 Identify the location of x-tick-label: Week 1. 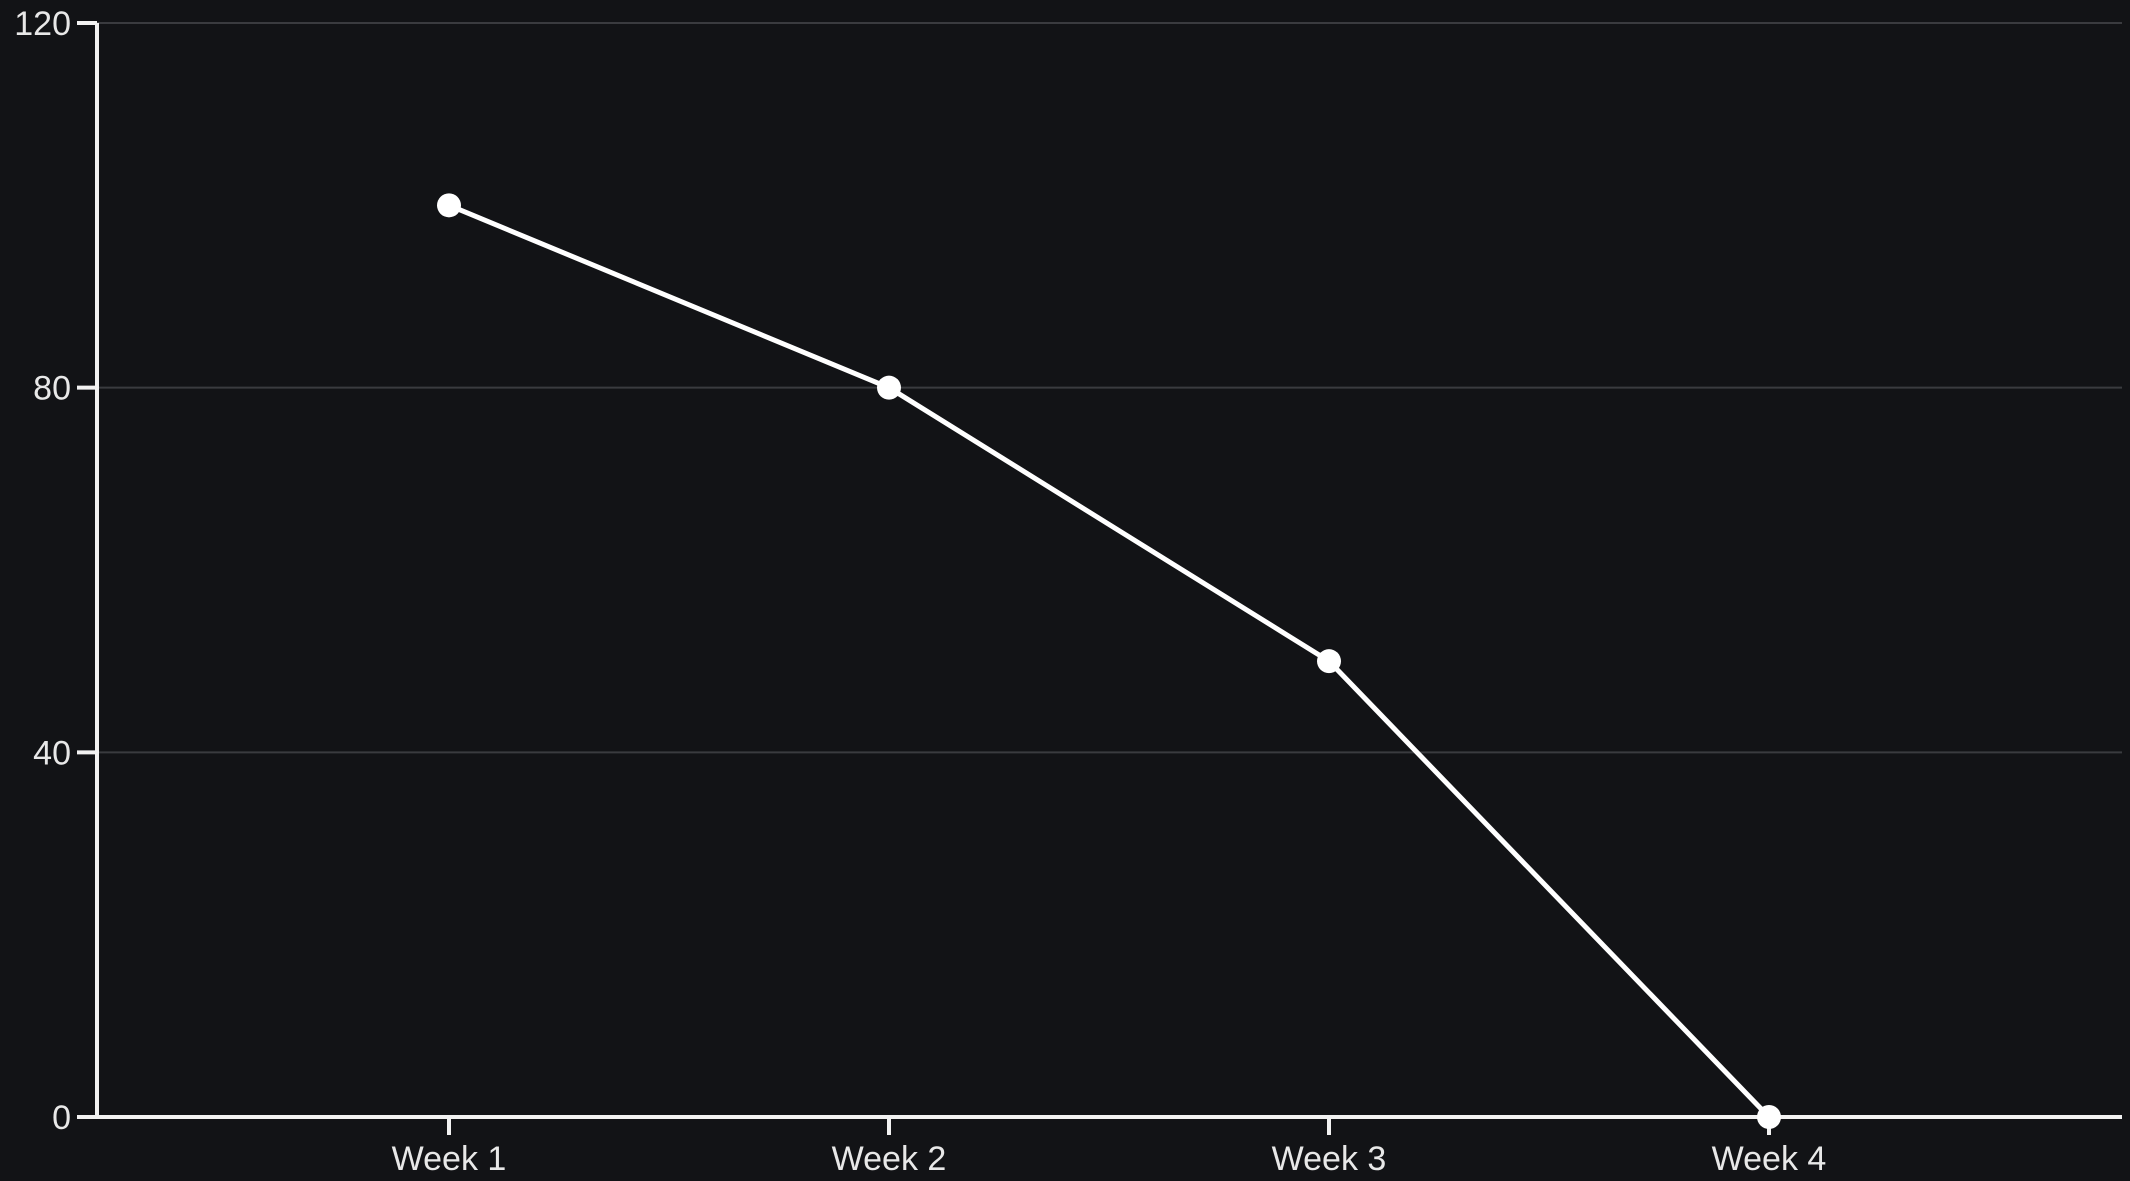
(449, 1159).